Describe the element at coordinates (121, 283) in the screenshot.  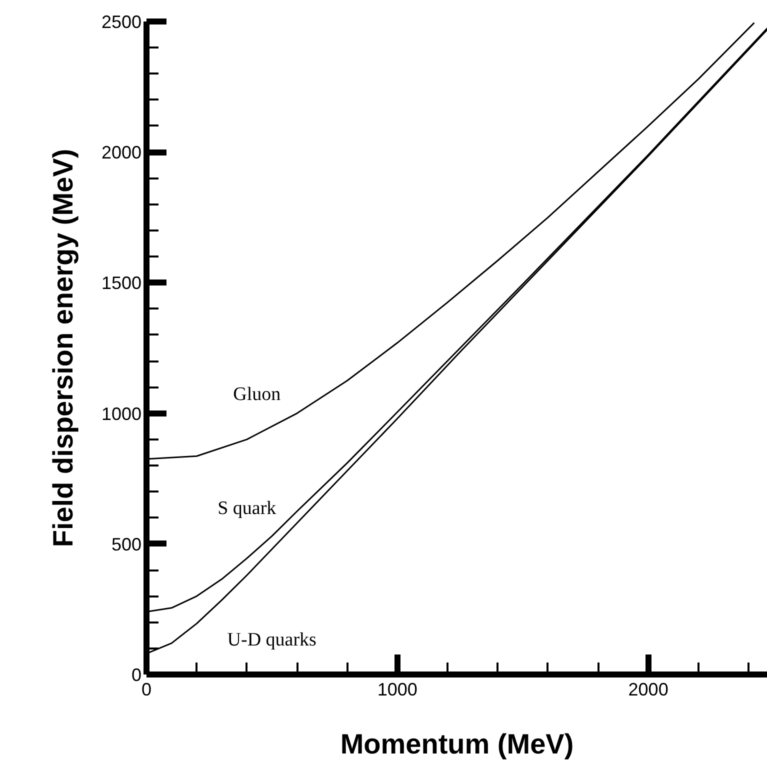
I see `y-tick-label: 1500` at that location.